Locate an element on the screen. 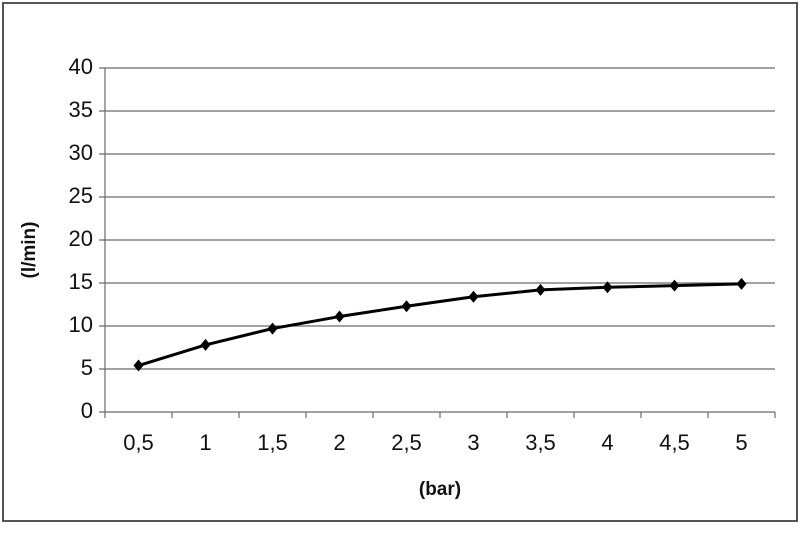 The height and width of the screenshot is (533, 800). x-axis-label: (bar) is located at coordinates (440, 489).